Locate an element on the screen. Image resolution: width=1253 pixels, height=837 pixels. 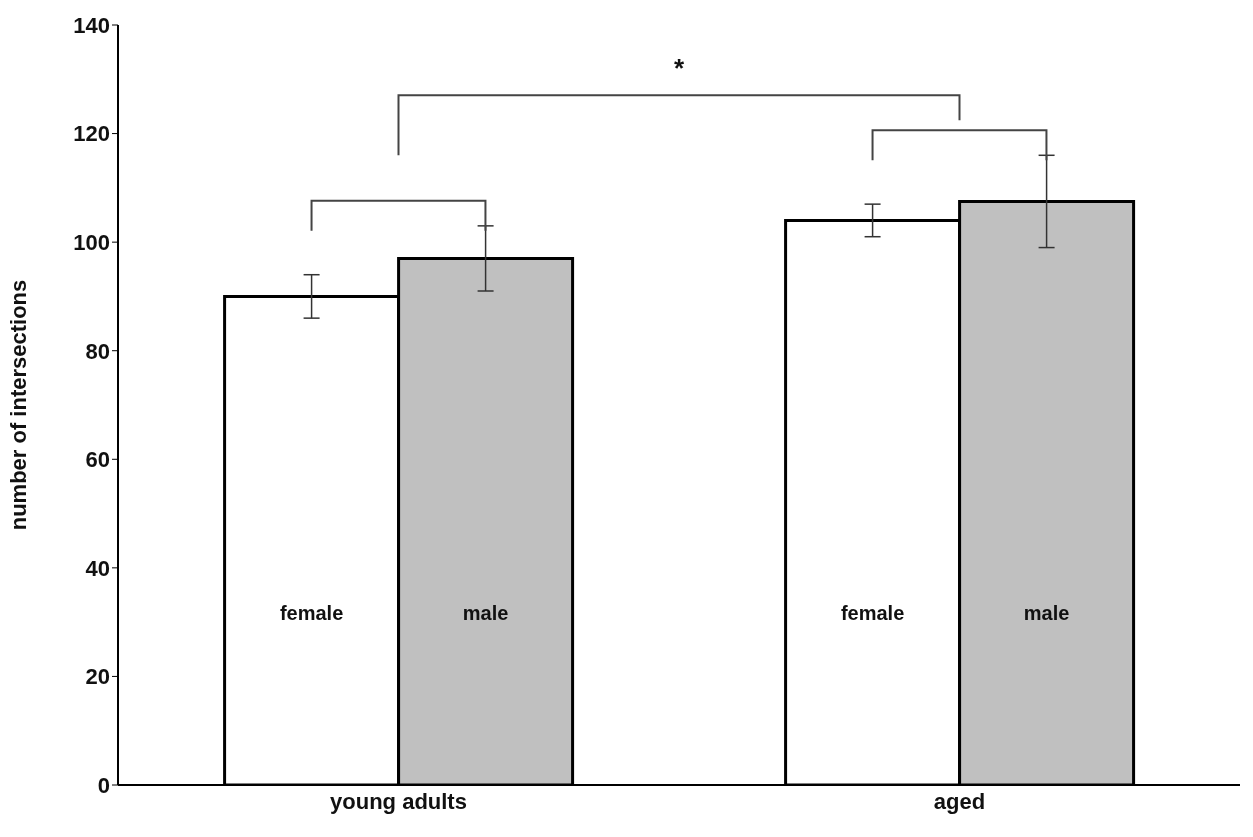
y-tick-label: 20 is located at coordinates (97, 677).